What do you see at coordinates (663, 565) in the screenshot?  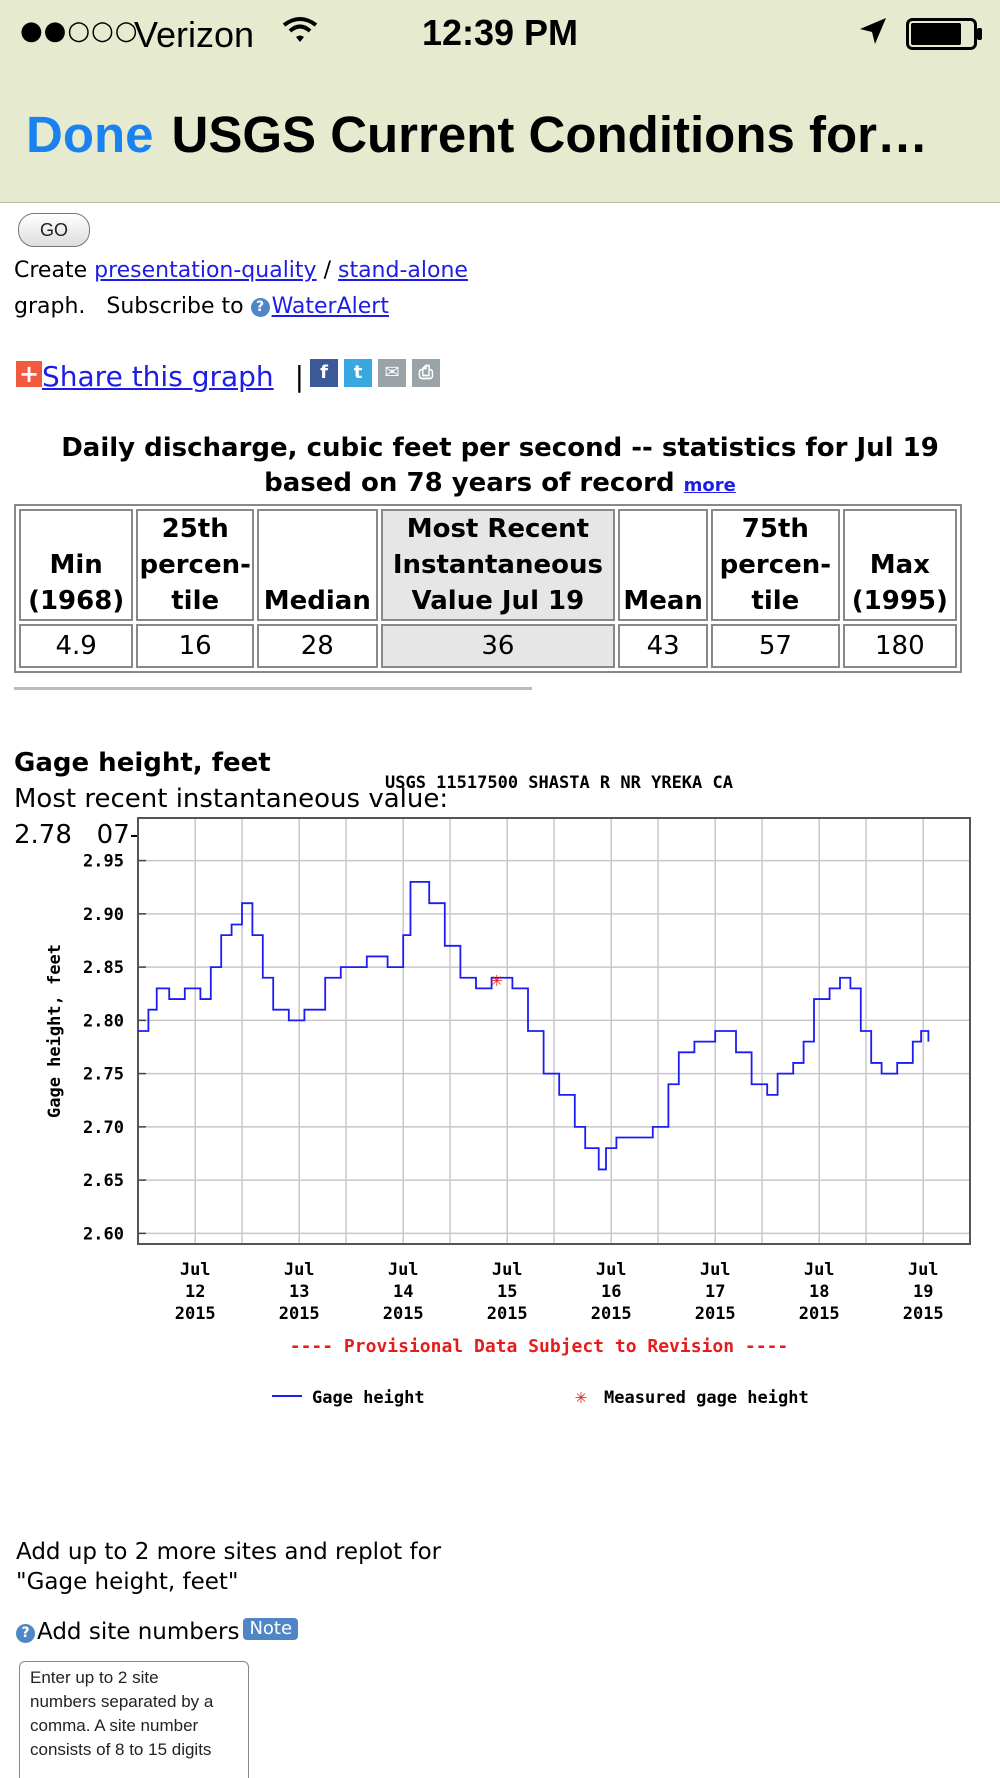 I see `header-mean: Mean` at bounding box center [663, 565].